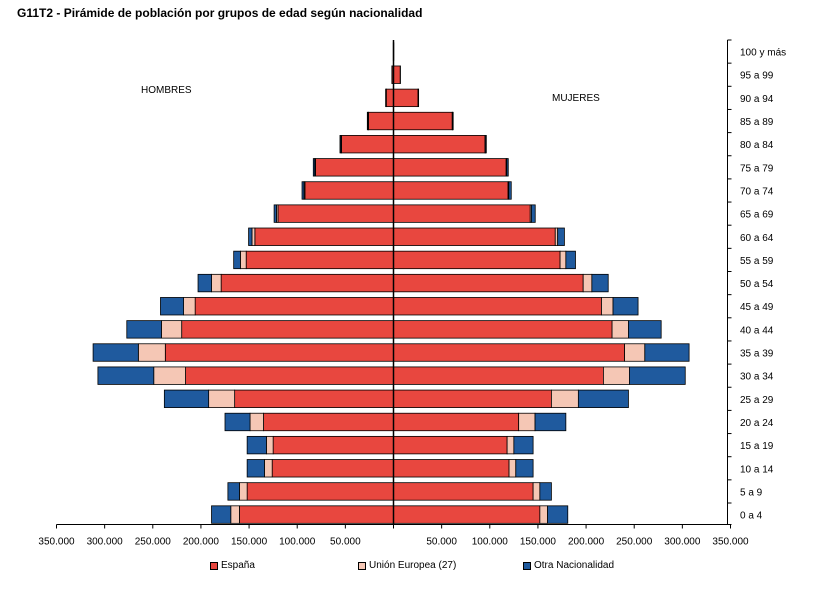  I want to click on y-tick-label-65-a-69: 65 a 69, so click(757, 215).